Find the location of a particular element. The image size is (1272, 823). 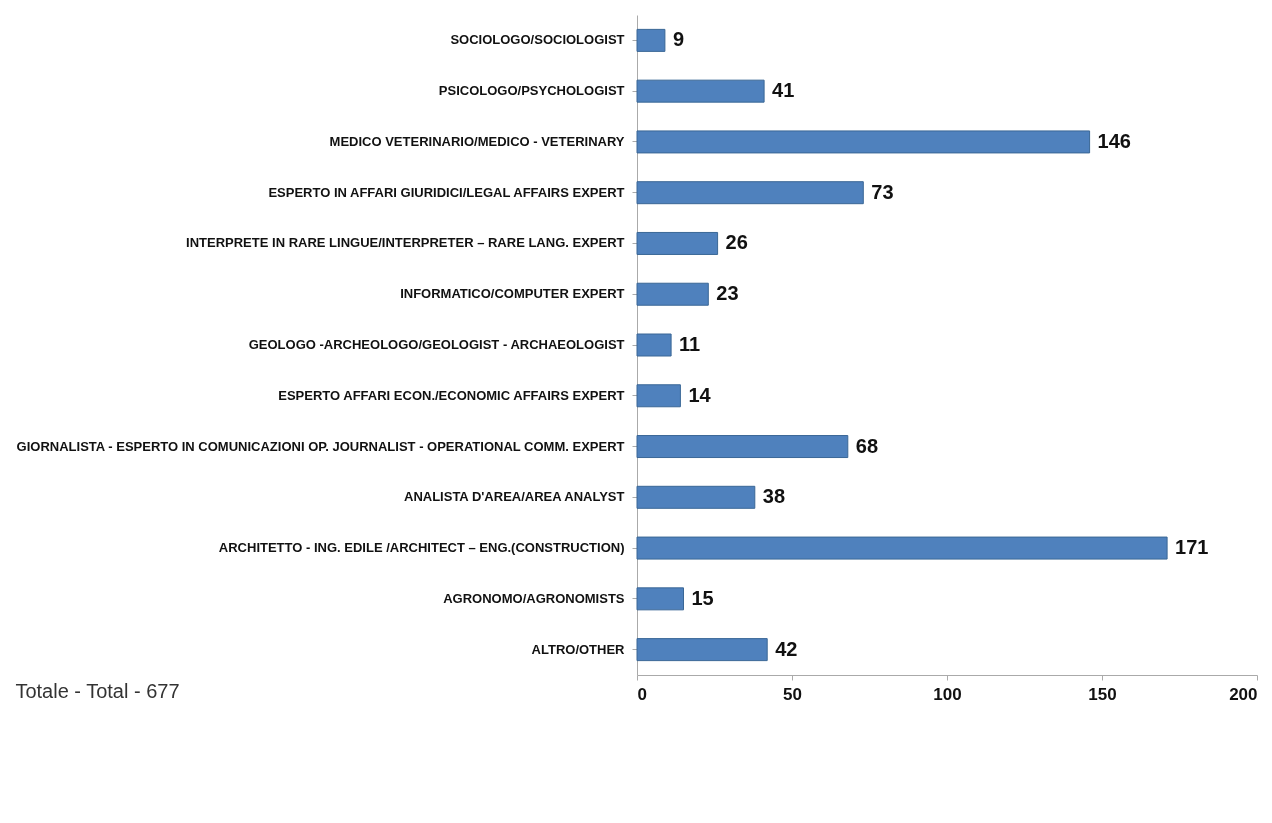

data-label: 15 is located at coordinates (702, 597).